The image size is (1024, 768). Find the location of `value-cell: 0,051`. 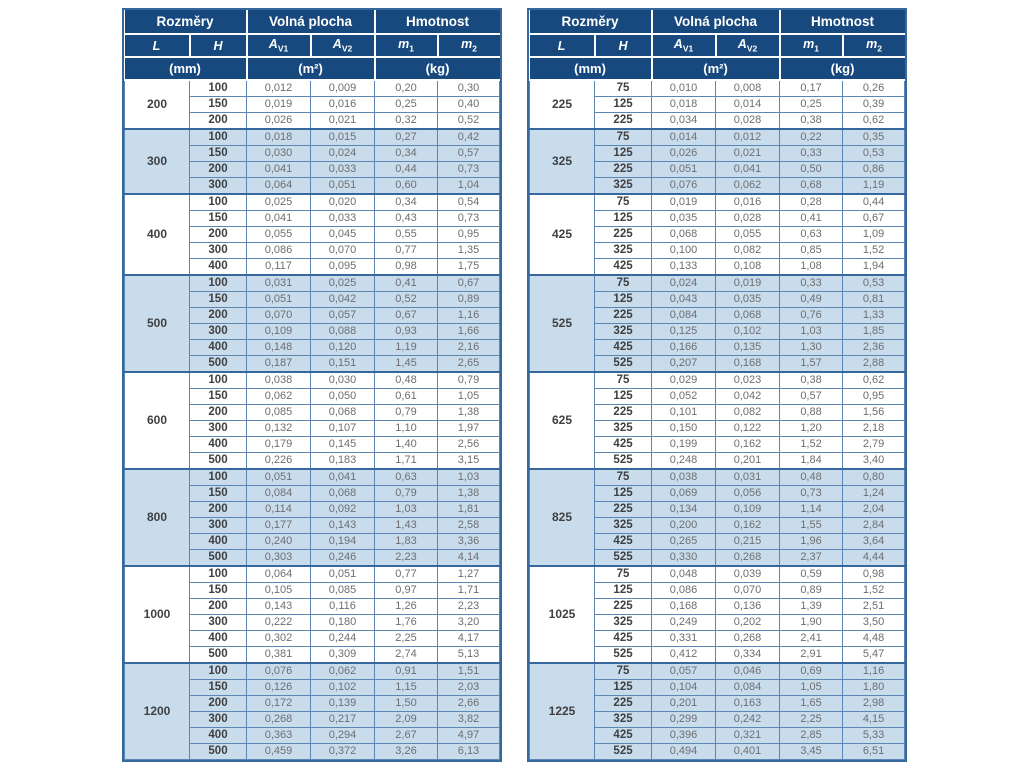

value-cell: 0,051 is located at coordinates (342, 574).